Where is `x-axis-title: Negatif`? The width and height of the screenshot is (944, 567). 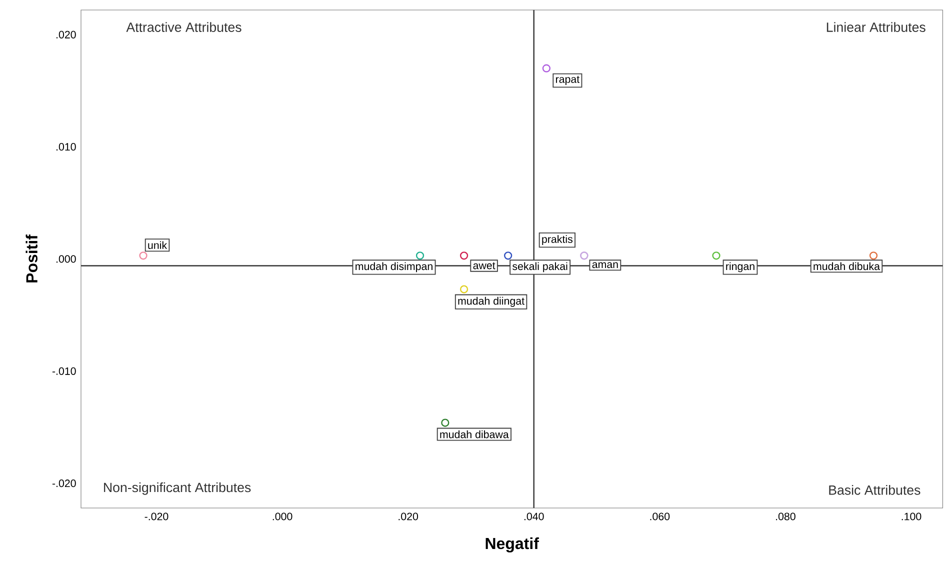
x-axis-title: Negatif is located at coordinates (512, 544).